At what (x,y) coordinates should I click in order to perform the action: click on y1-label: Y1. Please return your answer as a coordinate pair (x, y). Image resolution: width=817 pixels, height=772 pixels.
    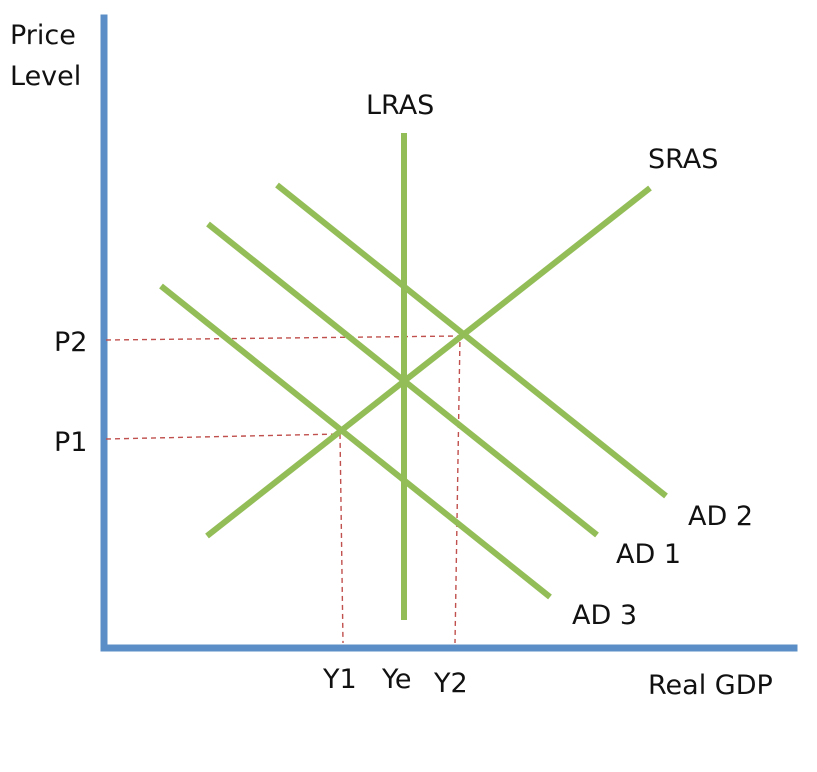
    Looking at the image, I should click on (339, 679).